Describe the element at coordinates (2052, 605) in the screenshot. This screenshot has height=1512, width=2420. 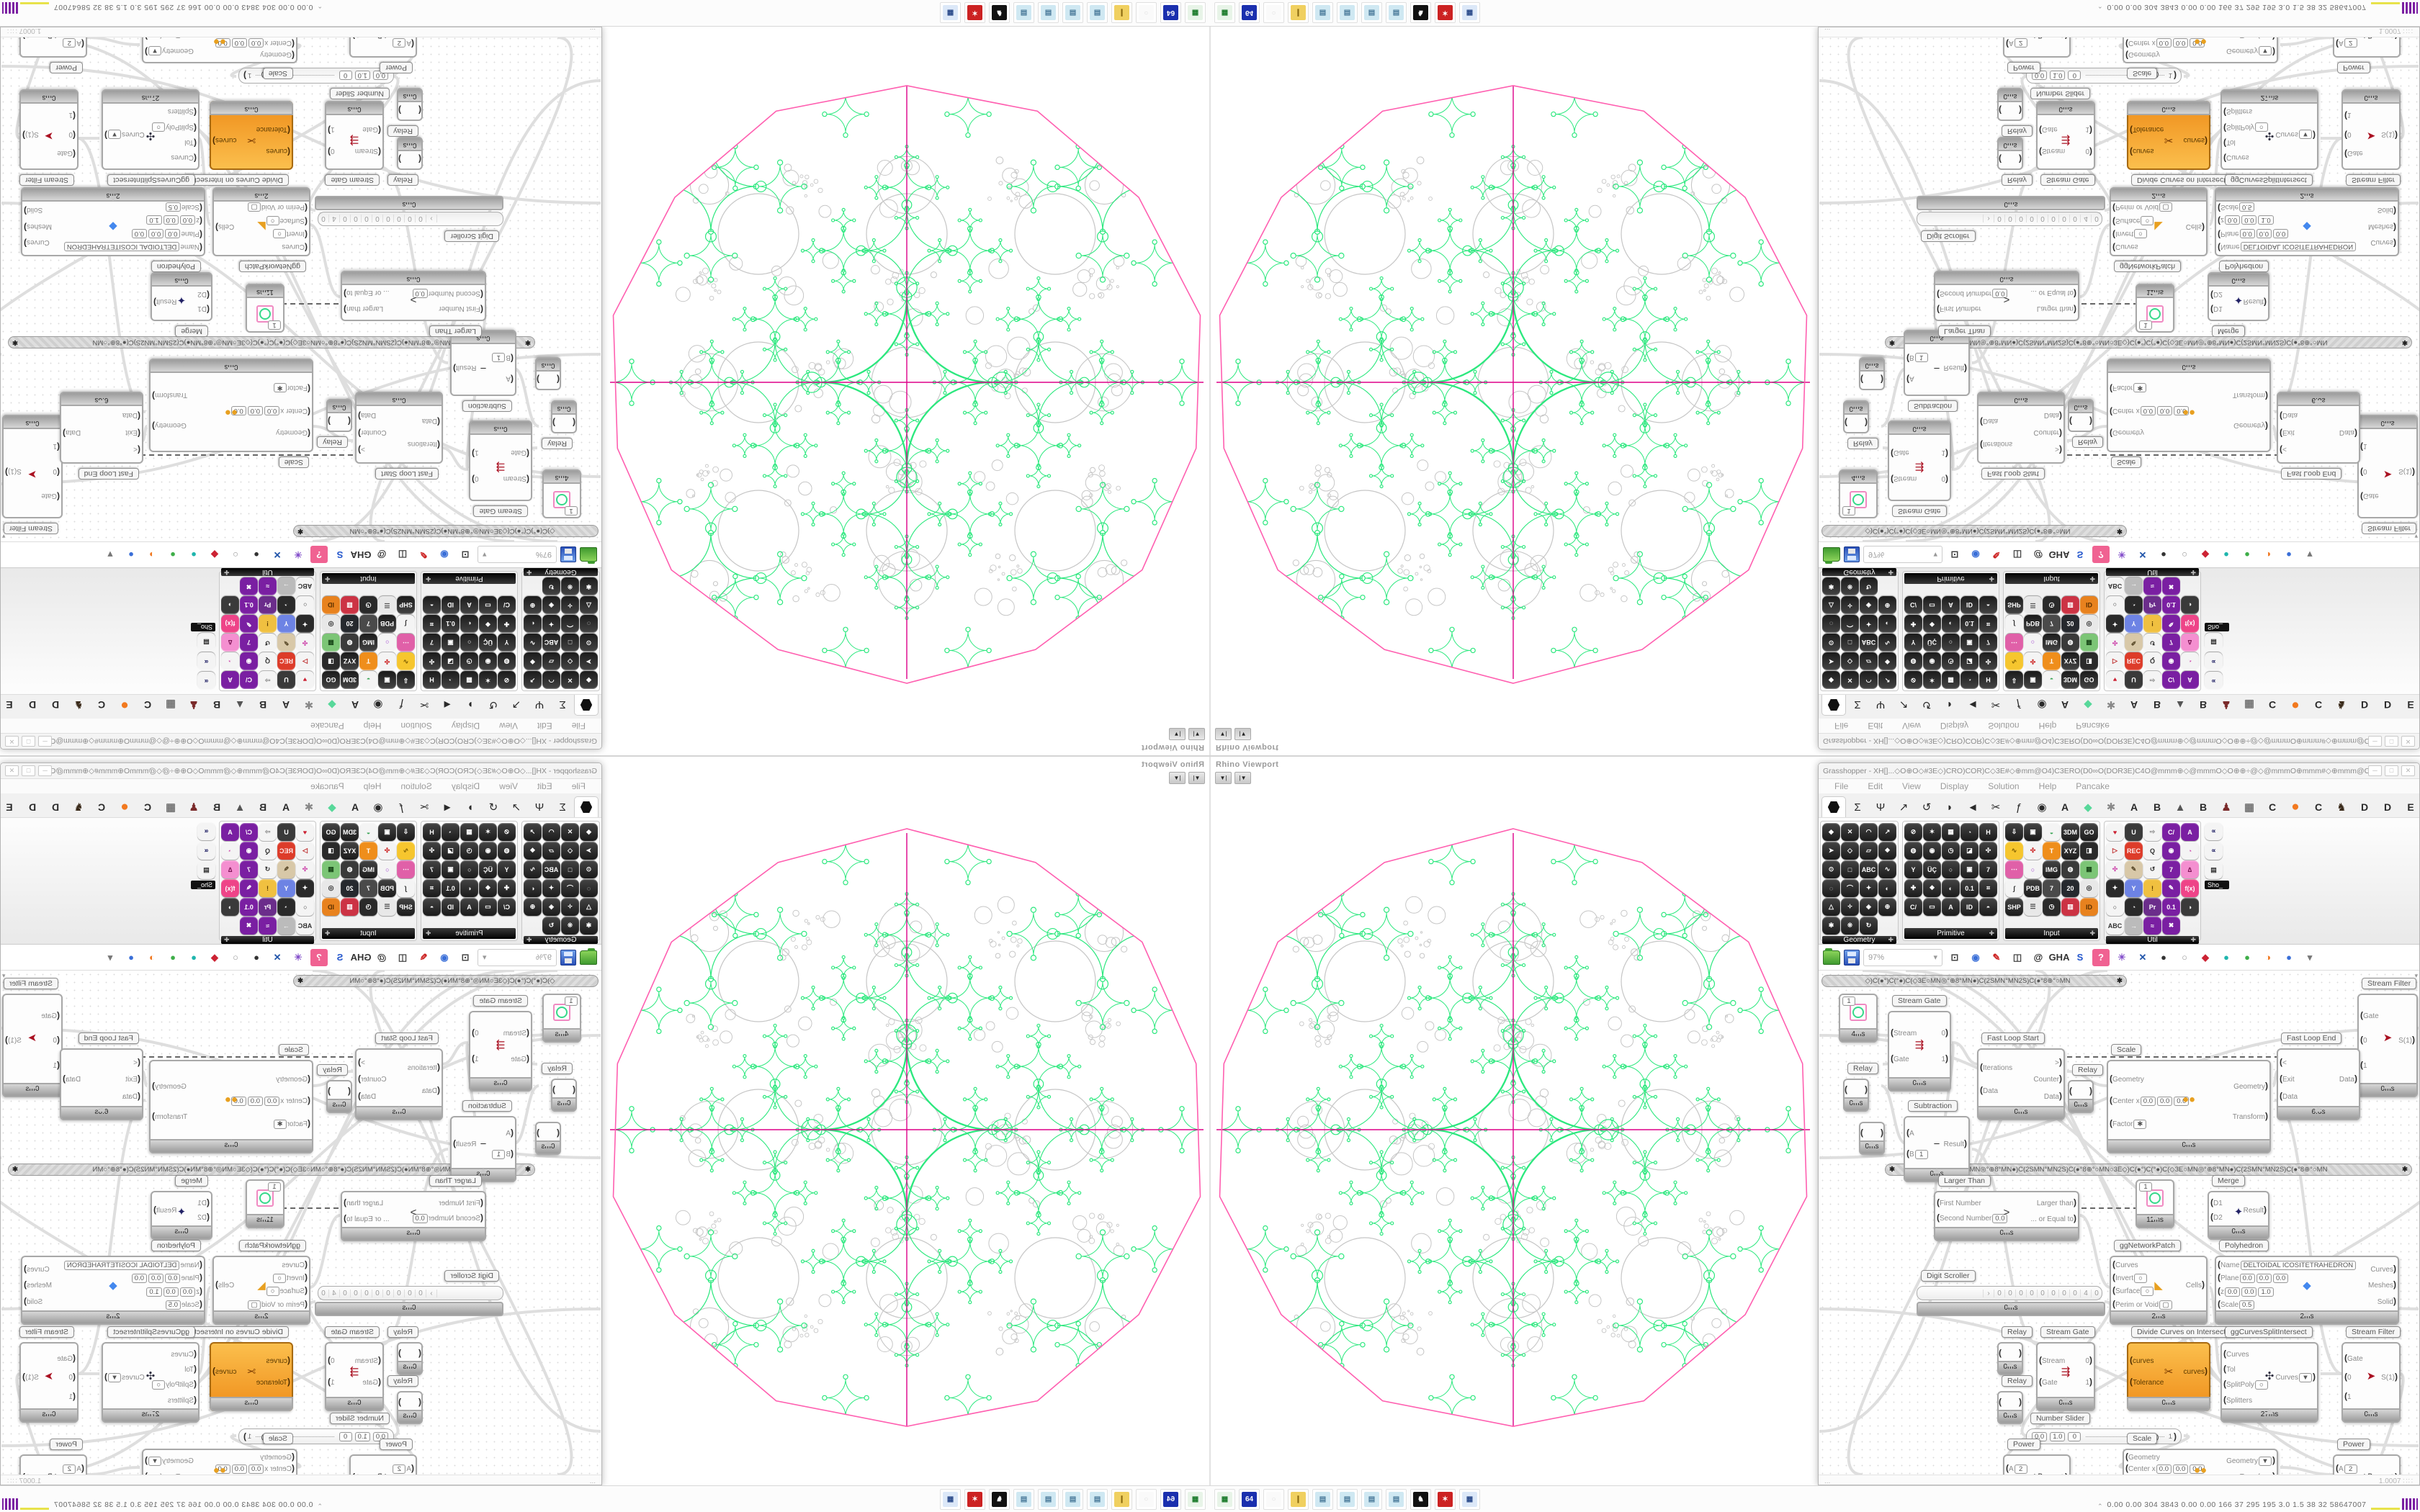
I see `component-icon: ◷` at that location.